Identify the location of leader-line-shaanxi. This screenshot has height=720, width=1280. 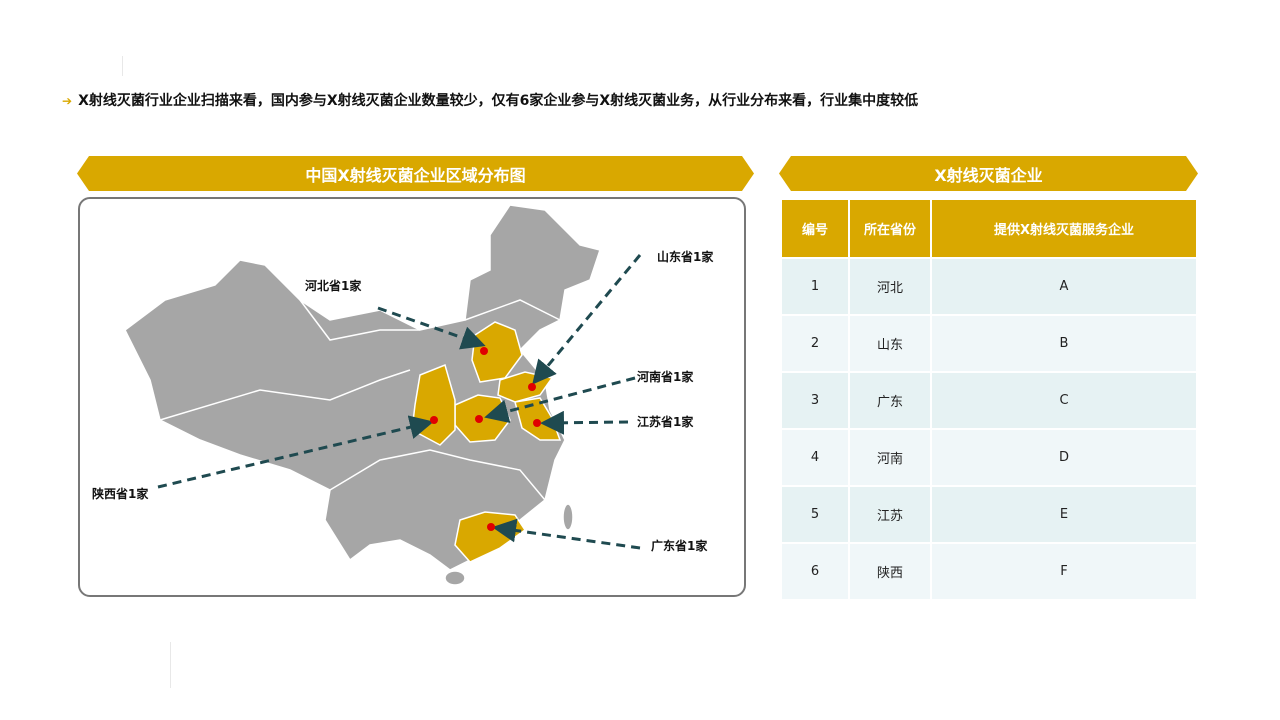
(295, 452).